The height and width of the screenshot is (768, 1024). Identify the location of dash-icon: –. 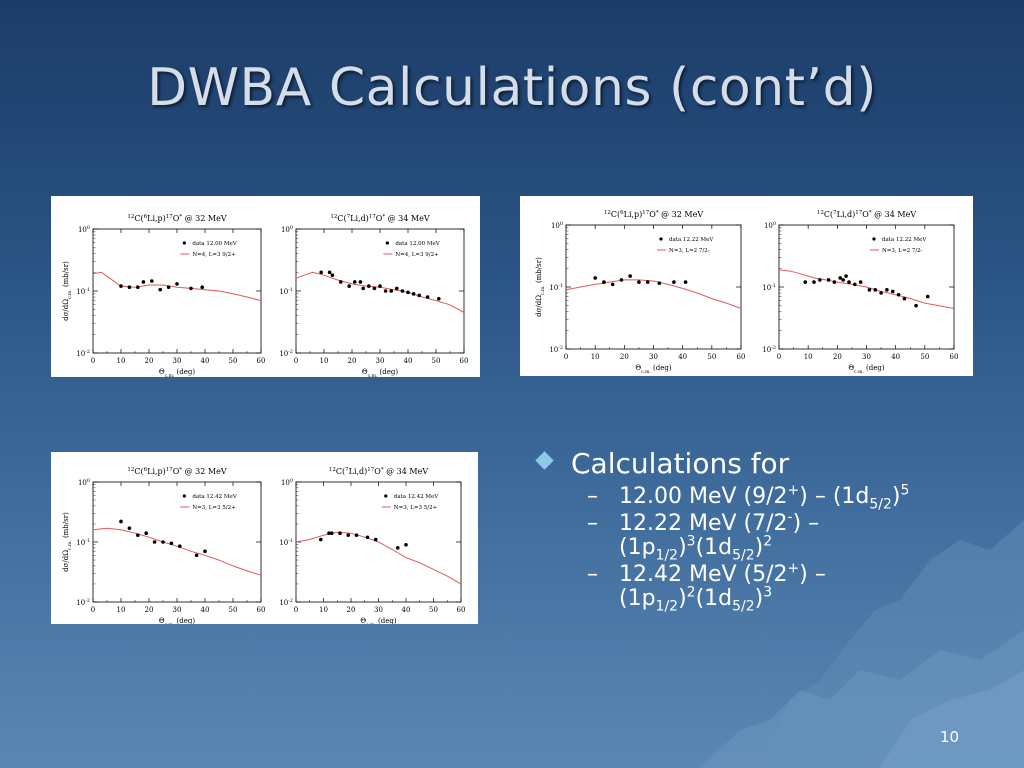
(592, 574).